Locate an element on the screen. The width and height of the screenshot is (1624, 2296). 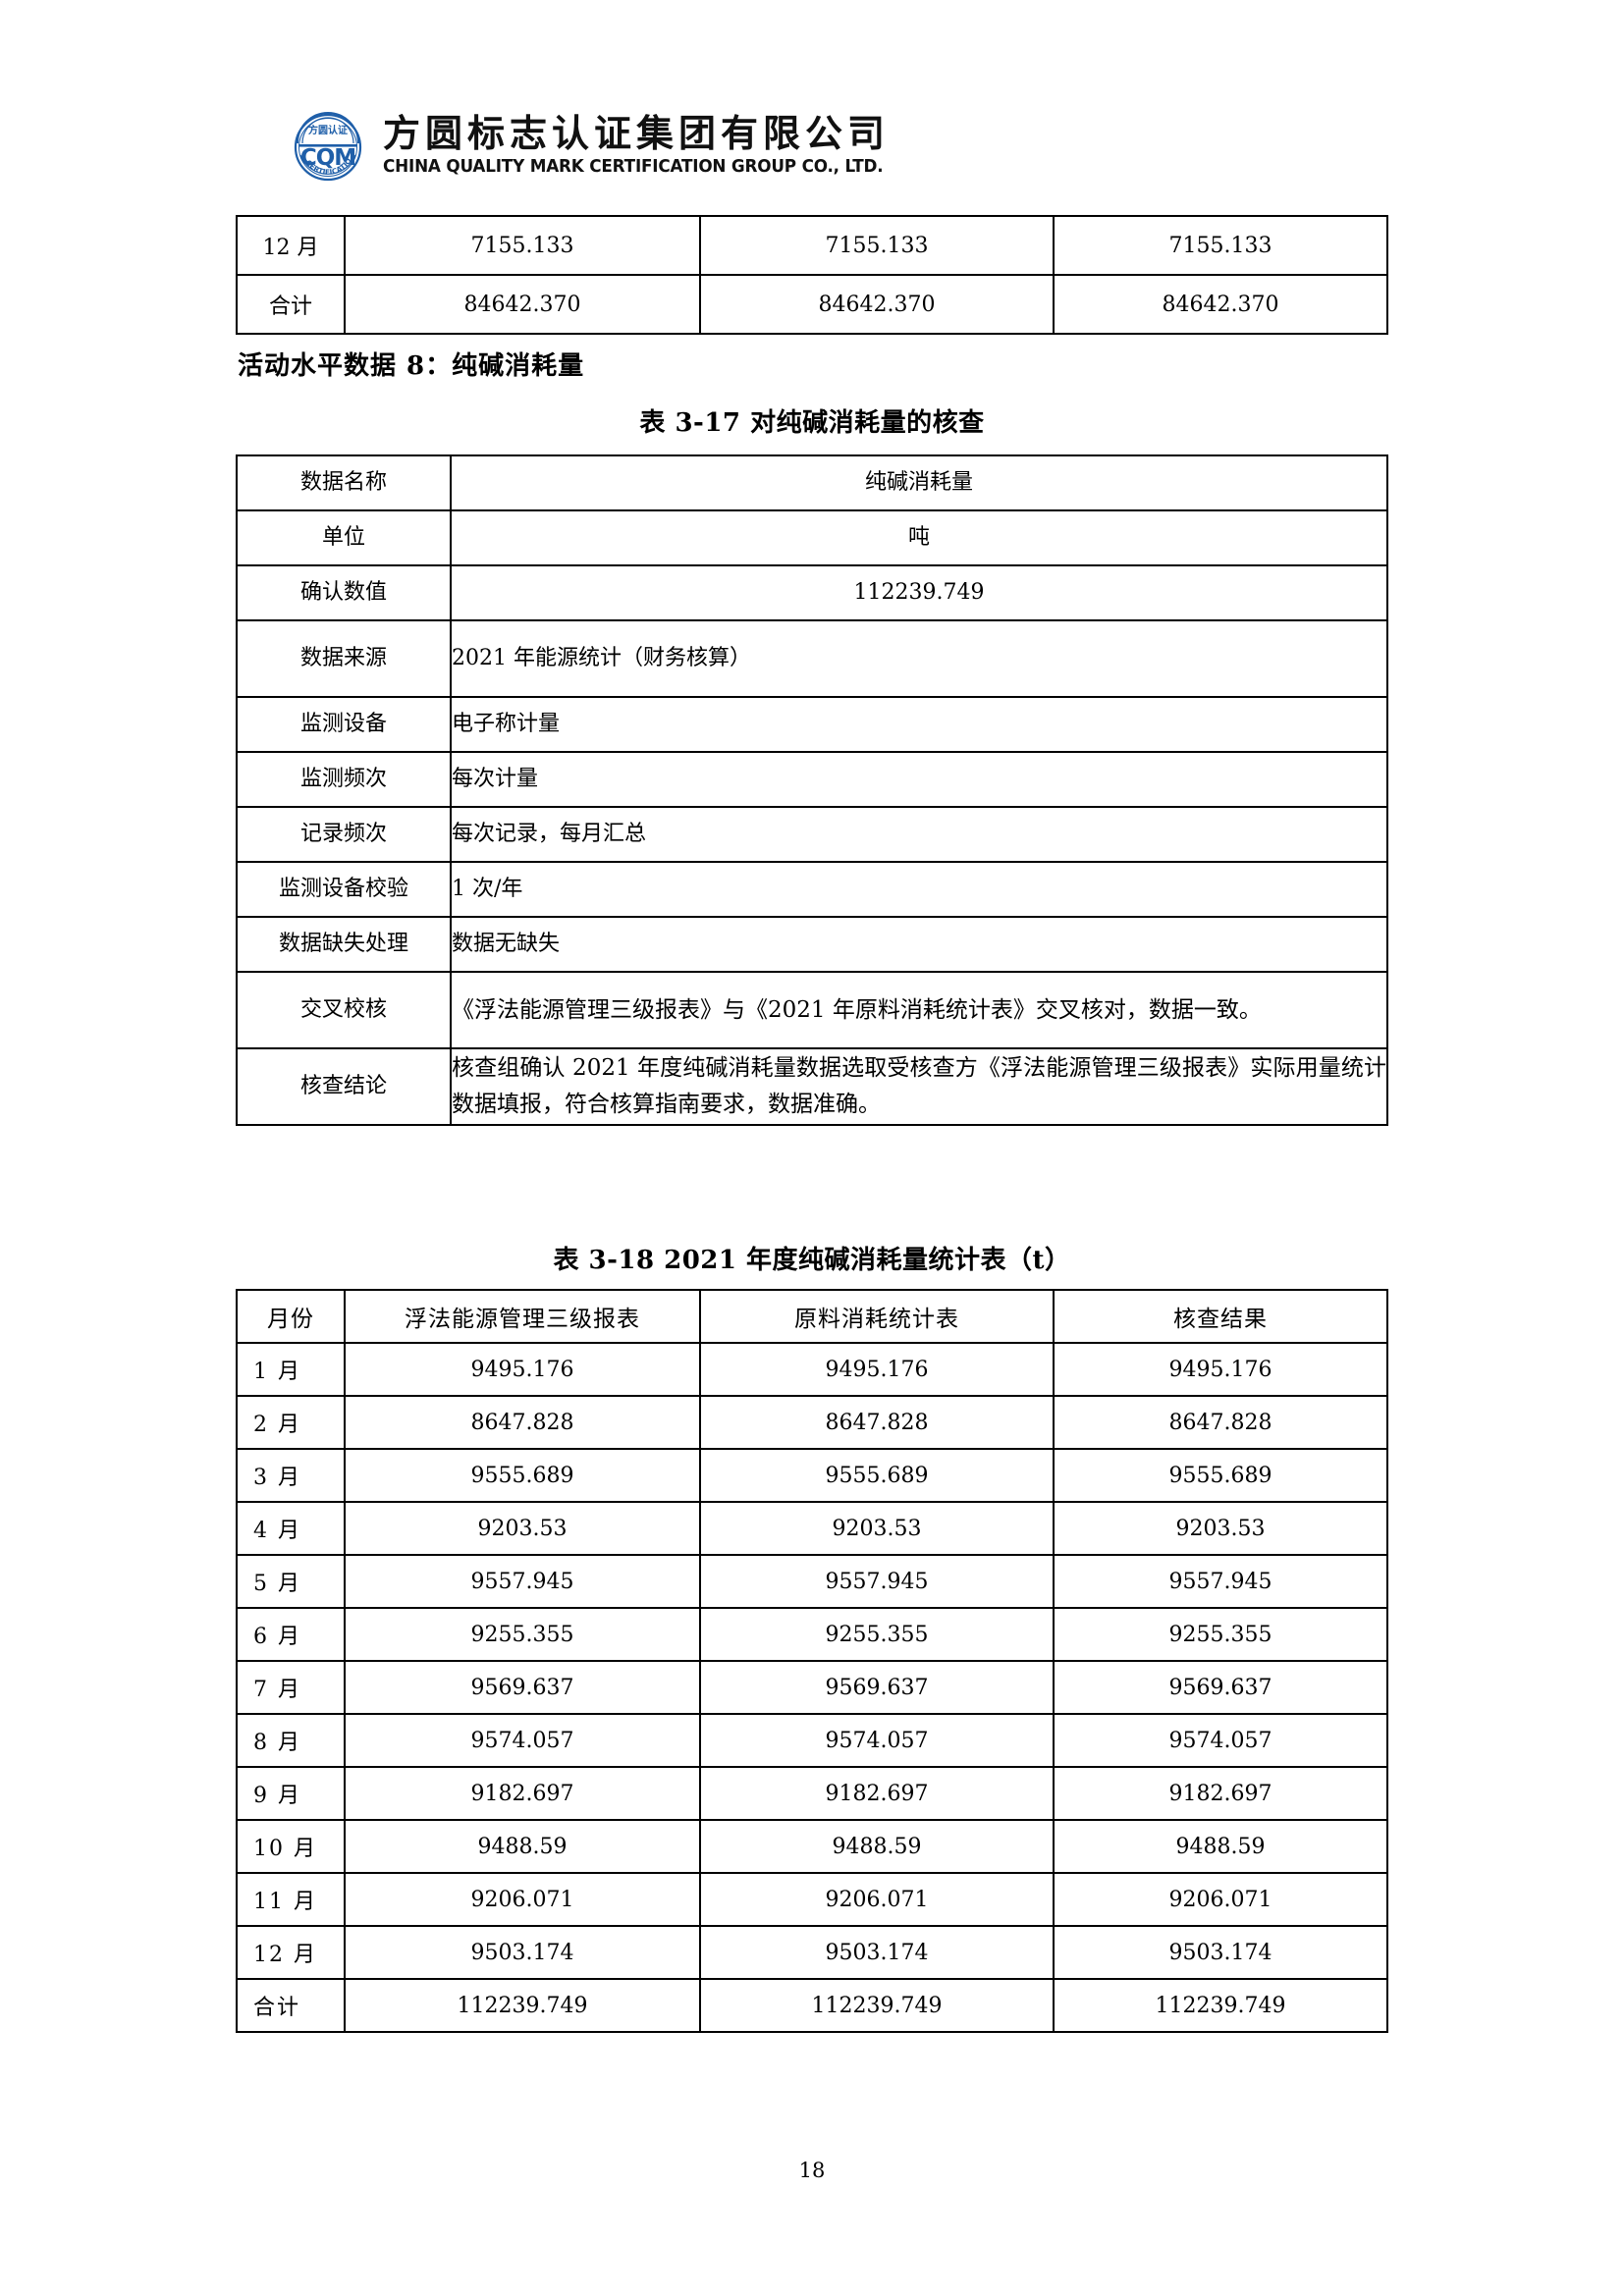
table-row: 记录频次 每次记录，每月汇总 is located at coordinates (812, 835).